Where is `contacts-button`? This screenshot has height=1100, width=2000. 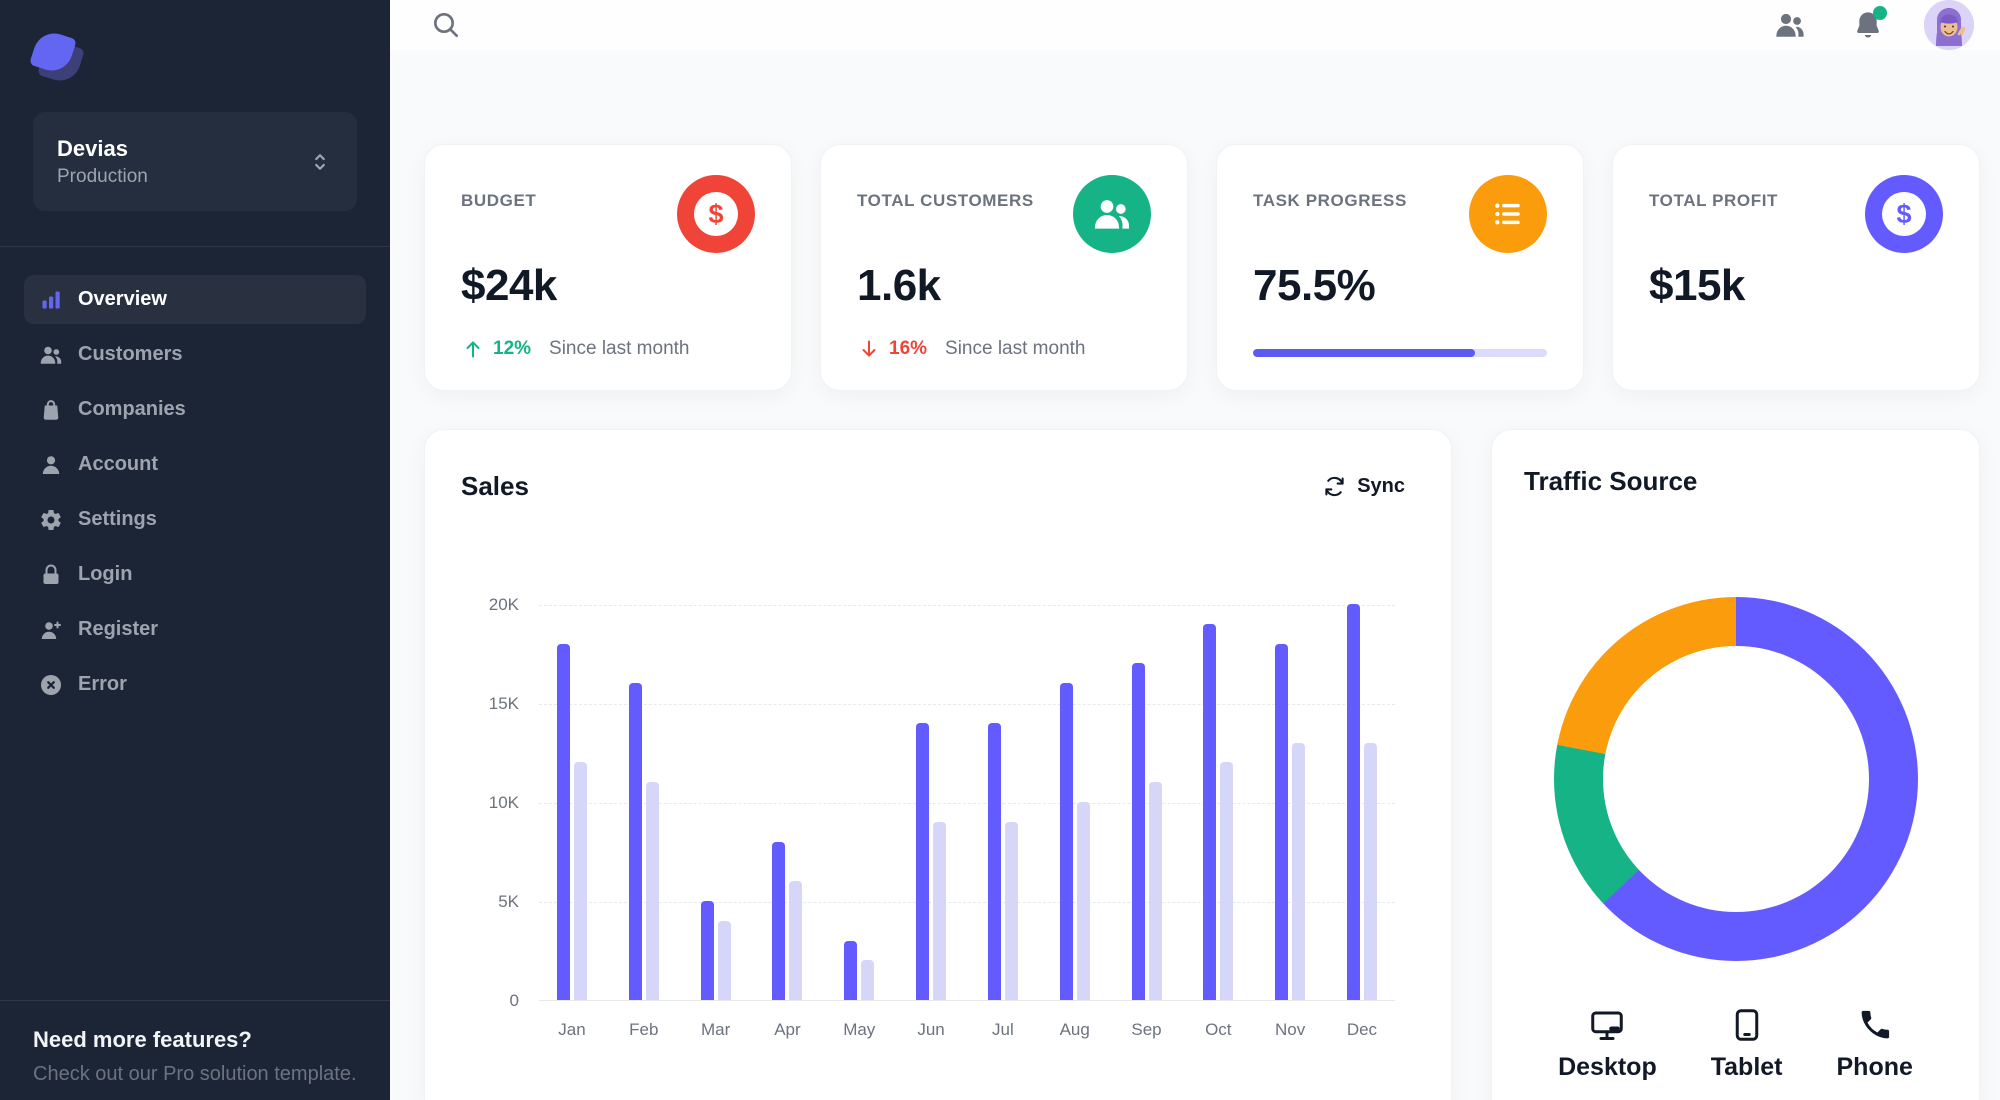 contacts-button is located at coordinates (1790, 25).